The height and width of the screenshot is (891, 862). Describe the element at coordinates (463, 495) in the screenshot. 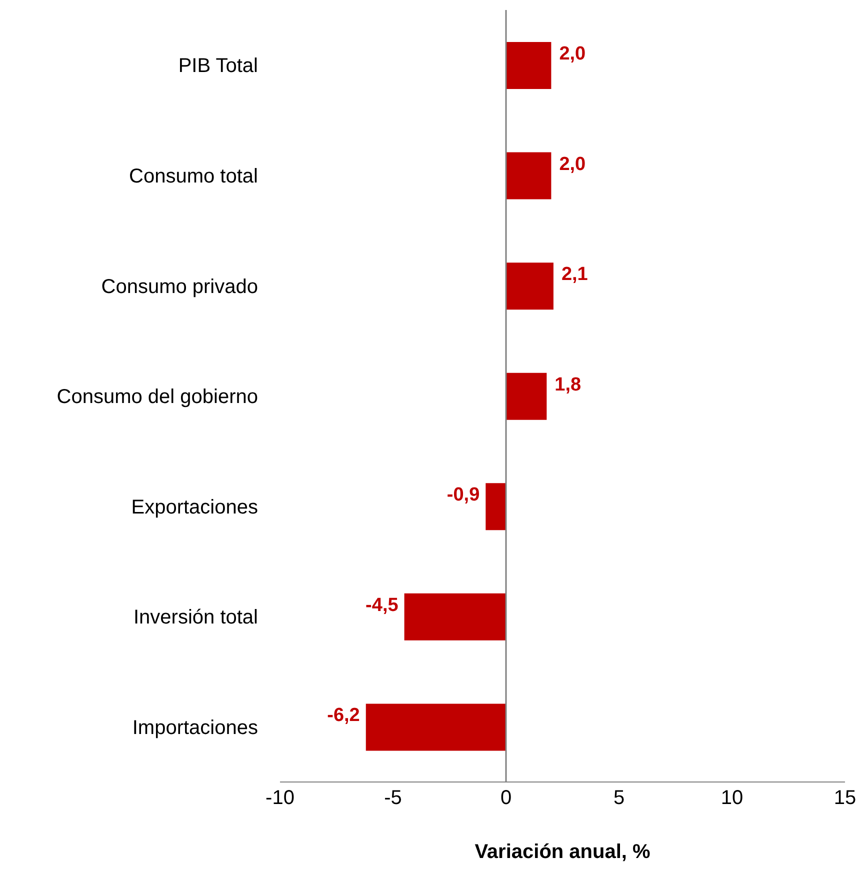

I see `data-label: -0,9` at that location.